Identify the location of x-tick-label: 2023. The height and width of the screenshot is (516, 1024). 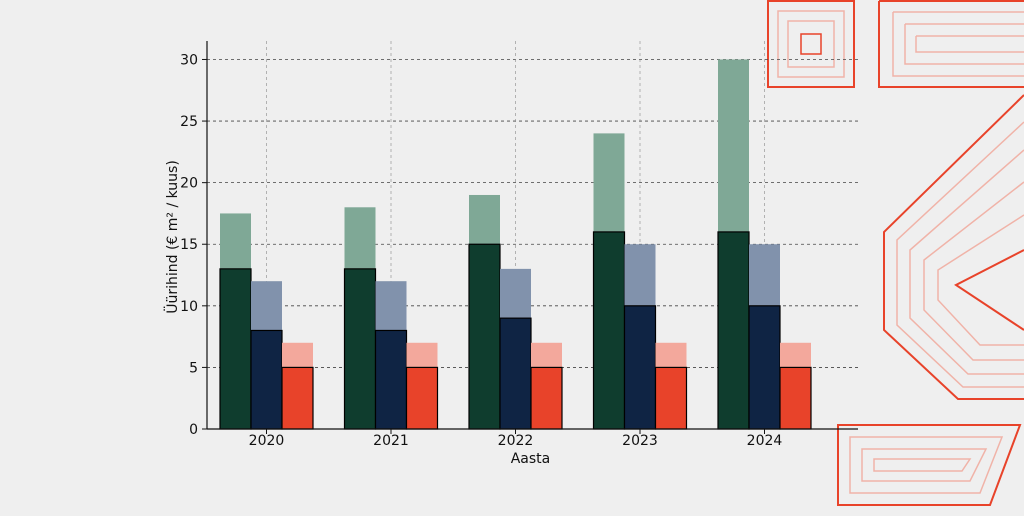
(640, 441).